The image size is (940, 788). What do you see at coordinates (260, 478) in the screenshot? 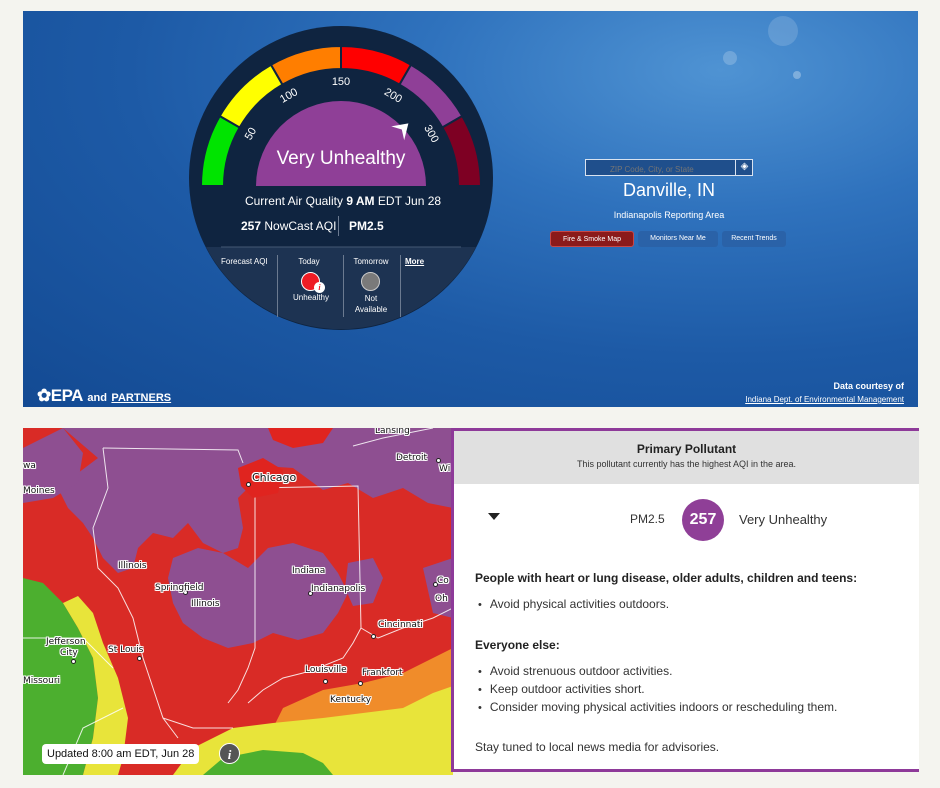
I see `unhealthy-zone` at bounding box center [260, 478].